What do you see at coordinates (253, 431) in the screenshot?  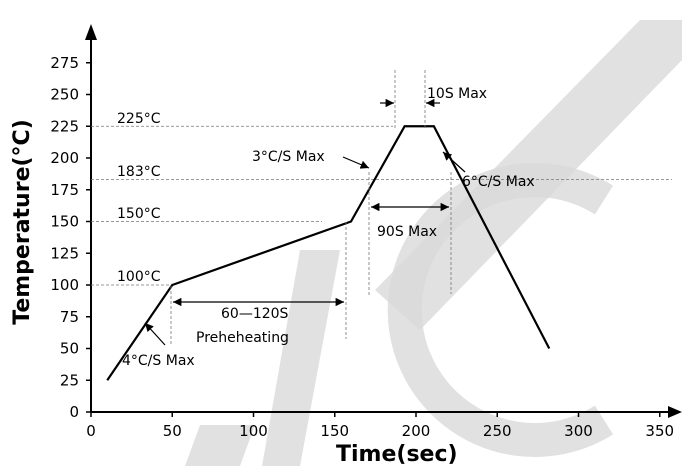 I see `x-tick-label-100: 100` at bounding box center [253, 431].